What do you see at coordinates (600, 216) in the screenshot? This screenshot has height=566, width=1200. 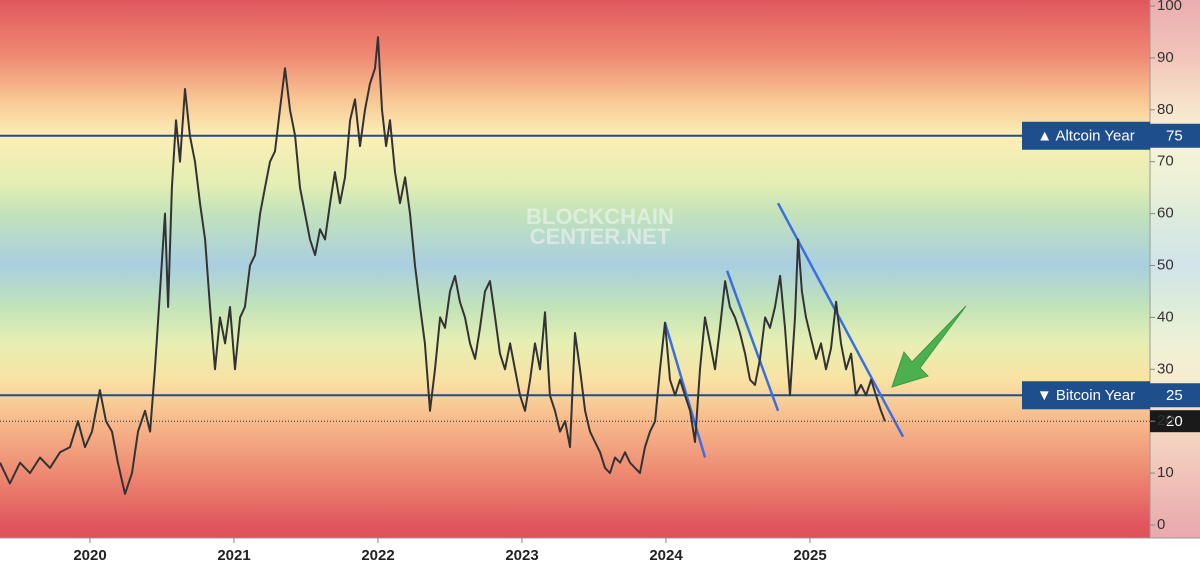 I see `watermark-text: BLOCKCHAIN` at bounding box center [600, 216].